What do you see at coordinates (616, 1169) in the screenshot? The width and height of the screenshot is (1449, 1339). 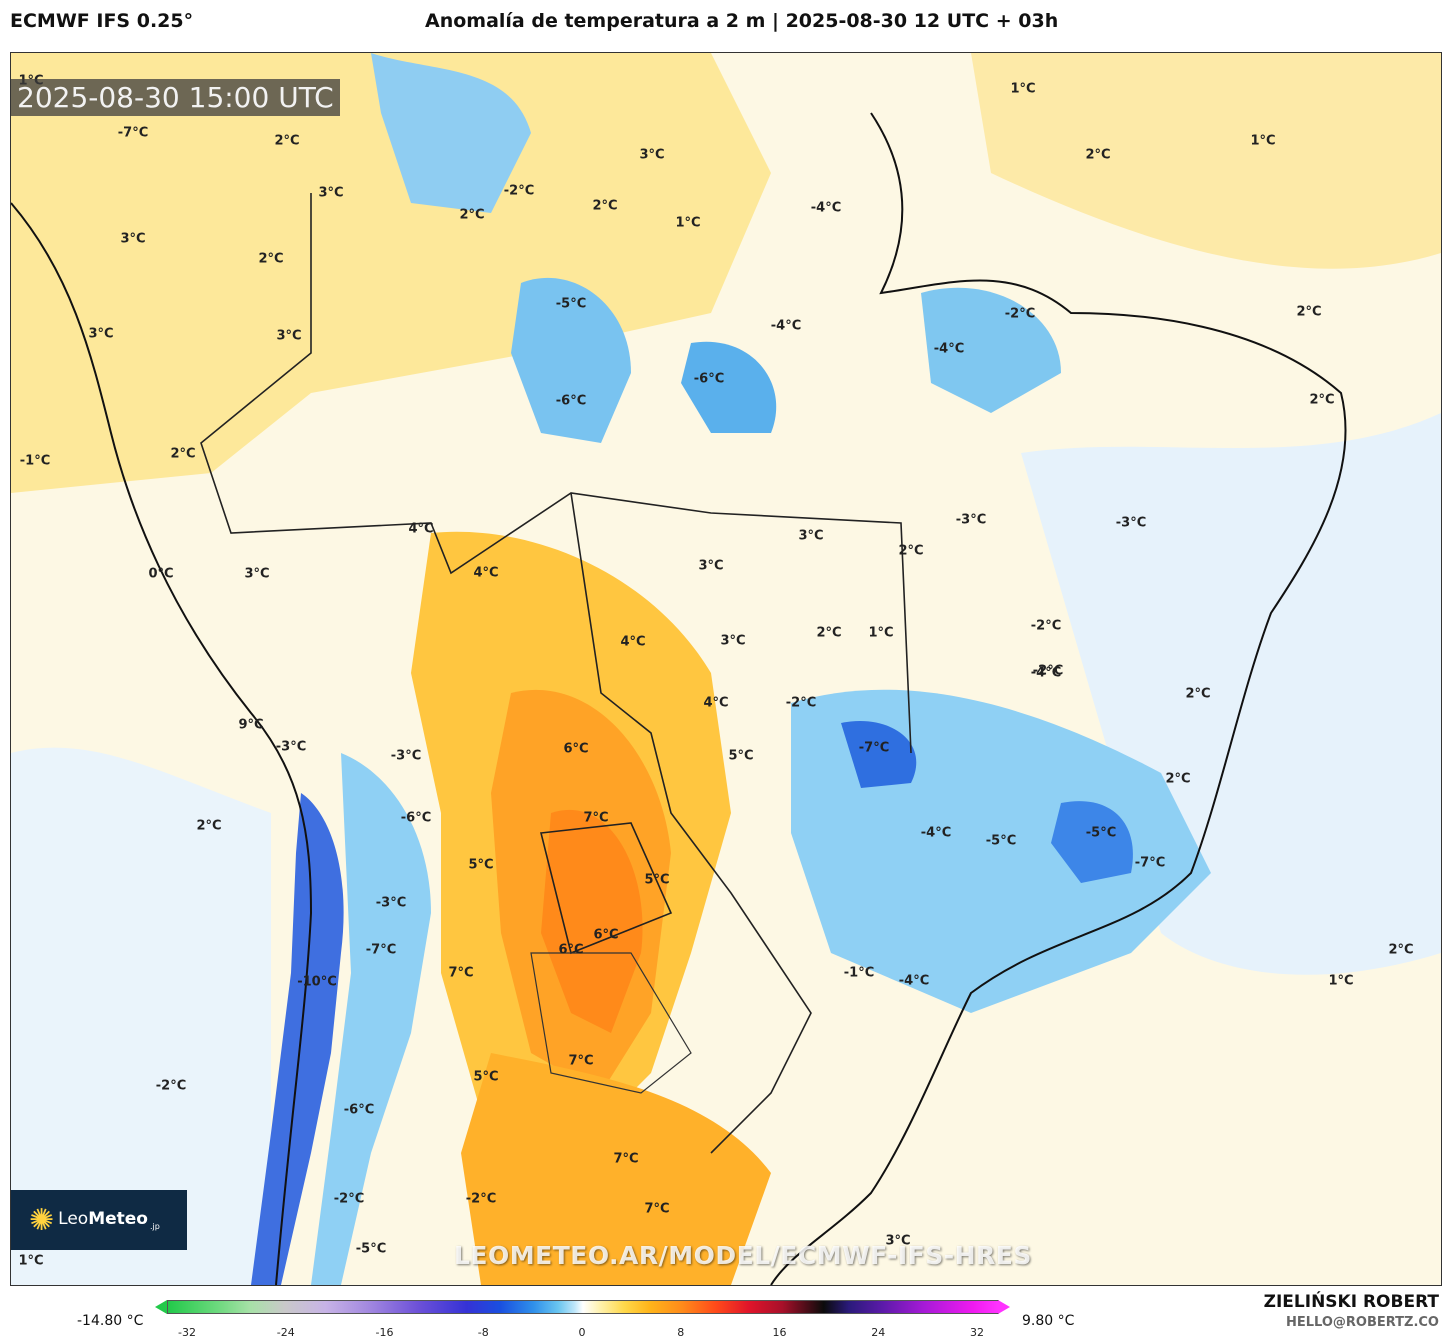 I see `south-warm-zone` at bounding box center [616, 1169].